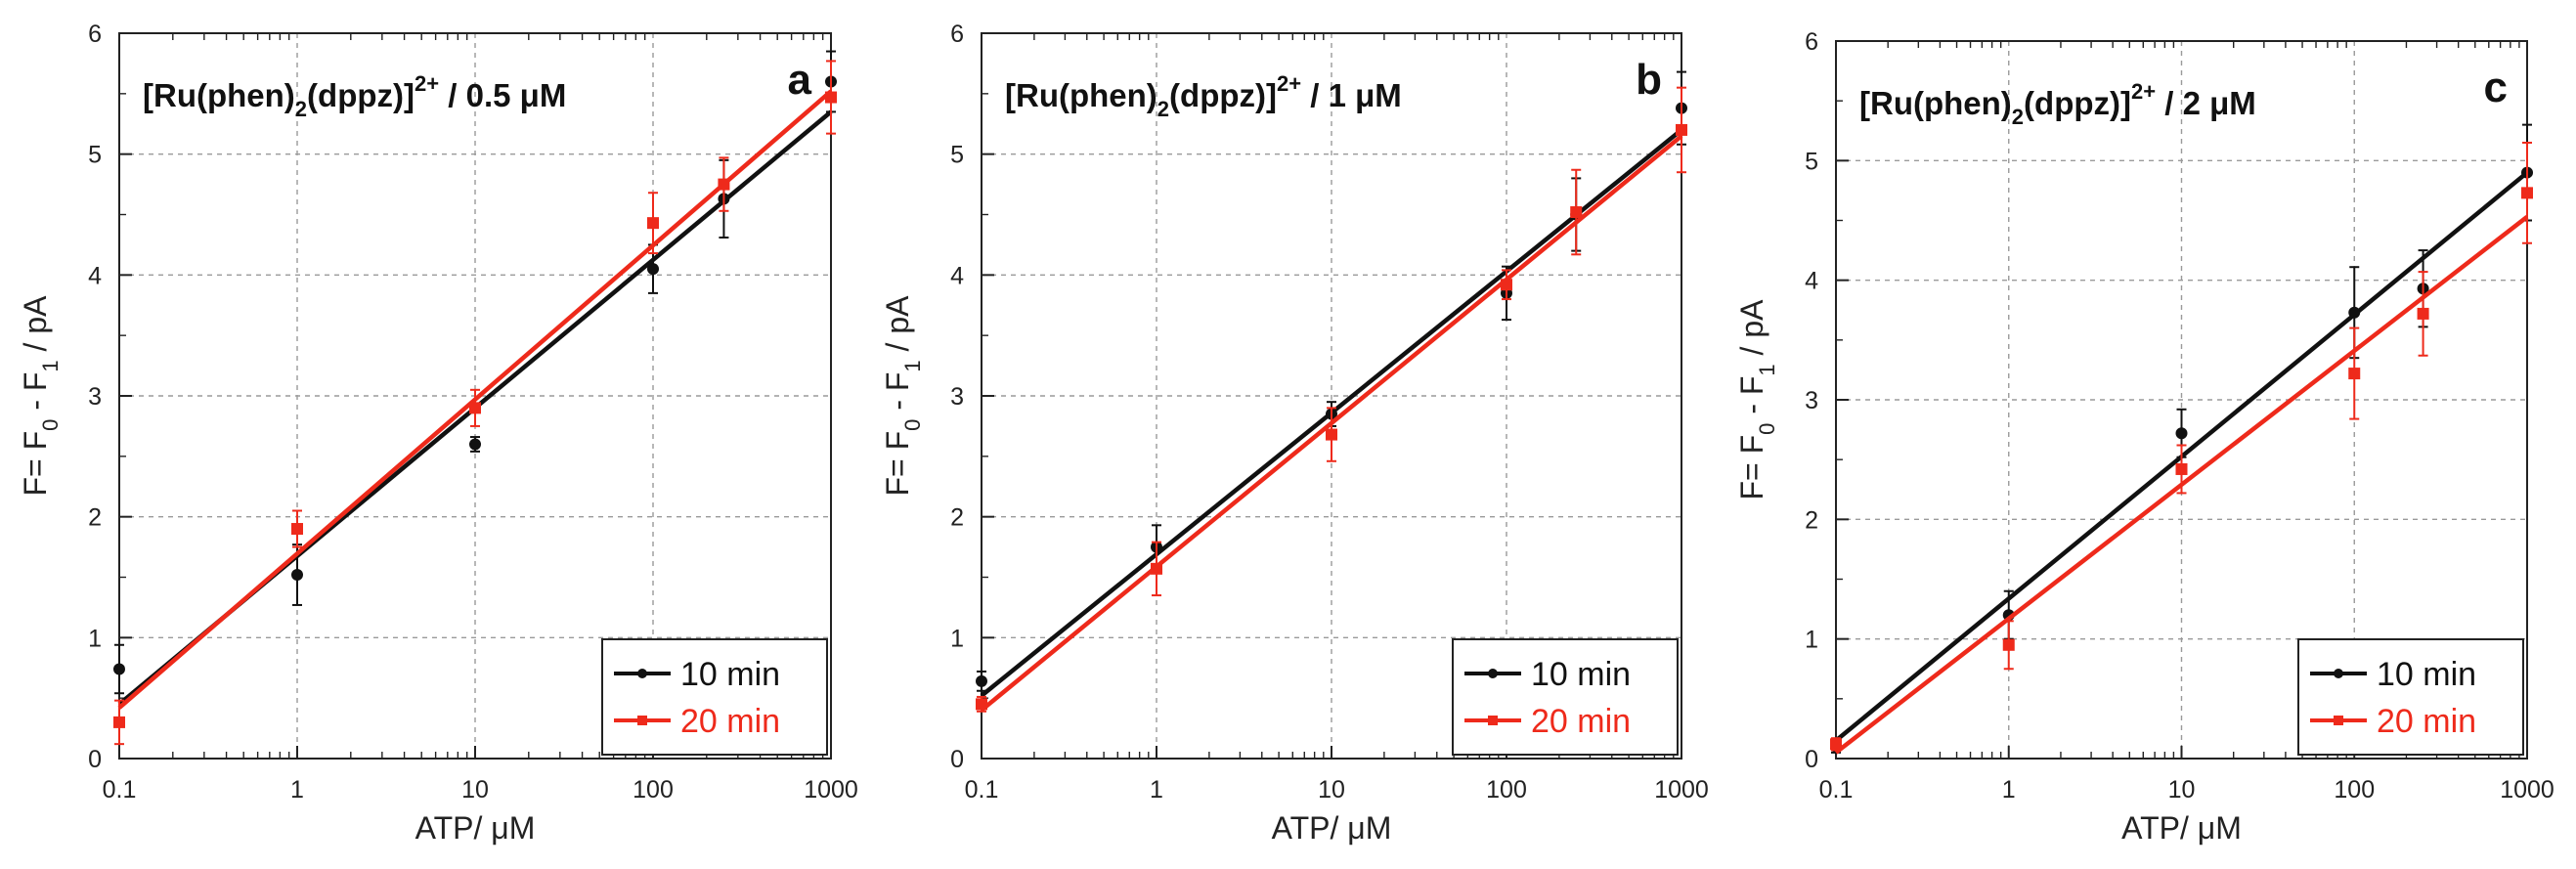 The width and height of the screenshot is (2576, 869). I want to click on chart-title: [Ru(phen)2(dppz)]2+ / 0.5 μM, so click(354, 96).